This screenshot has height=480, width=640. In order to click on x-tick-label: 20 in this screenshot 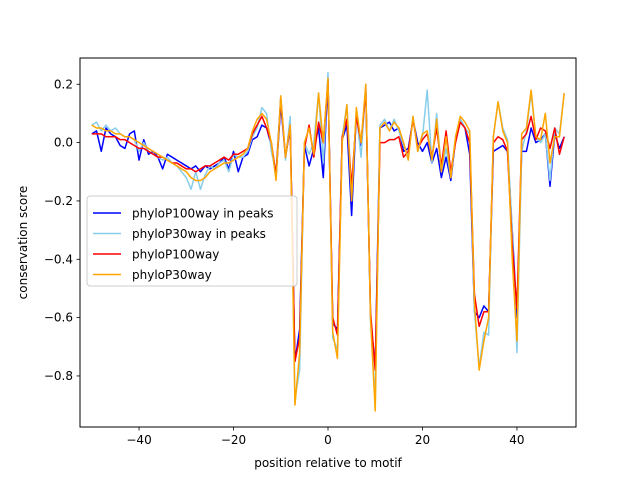, I will do `click(422, 440)`.